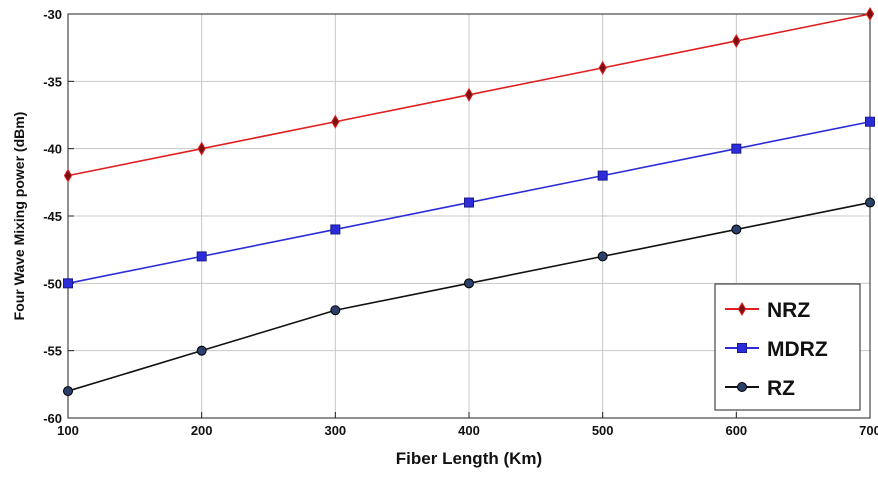 The width and height of the screenshot is (878, 478). What do you see at coordinates (868, 430) in the screenshot?
I see `x-tick-label: 700` at bounding box center [868, 430].